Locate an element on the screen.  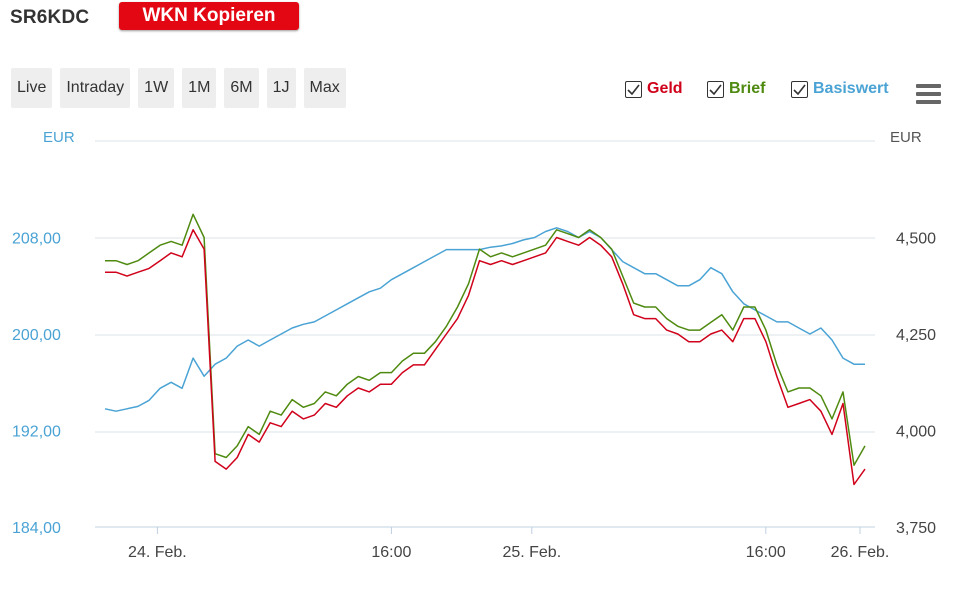
legend-basiswert-toggle: Basiswert is located at coordinates (840, 89).